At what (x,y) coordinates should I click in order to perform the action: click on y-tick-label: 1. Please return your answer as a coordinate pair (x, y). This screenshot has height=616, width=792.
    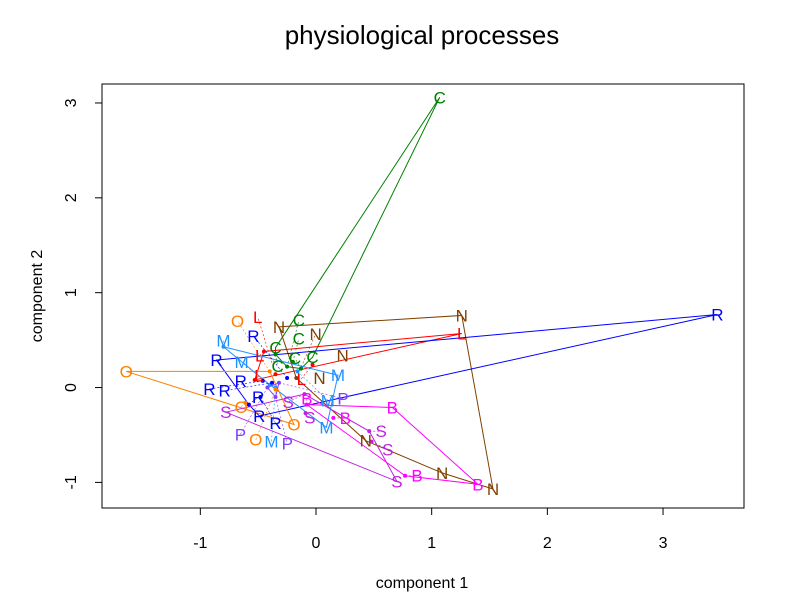
    Looking at the image, I should click on (71, 292).